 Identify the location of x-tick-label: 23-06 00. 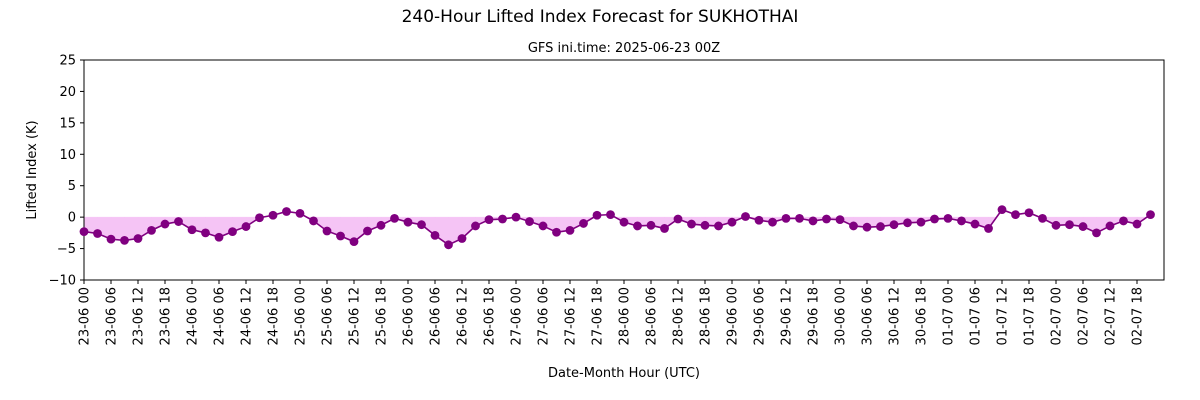
(85, 316).